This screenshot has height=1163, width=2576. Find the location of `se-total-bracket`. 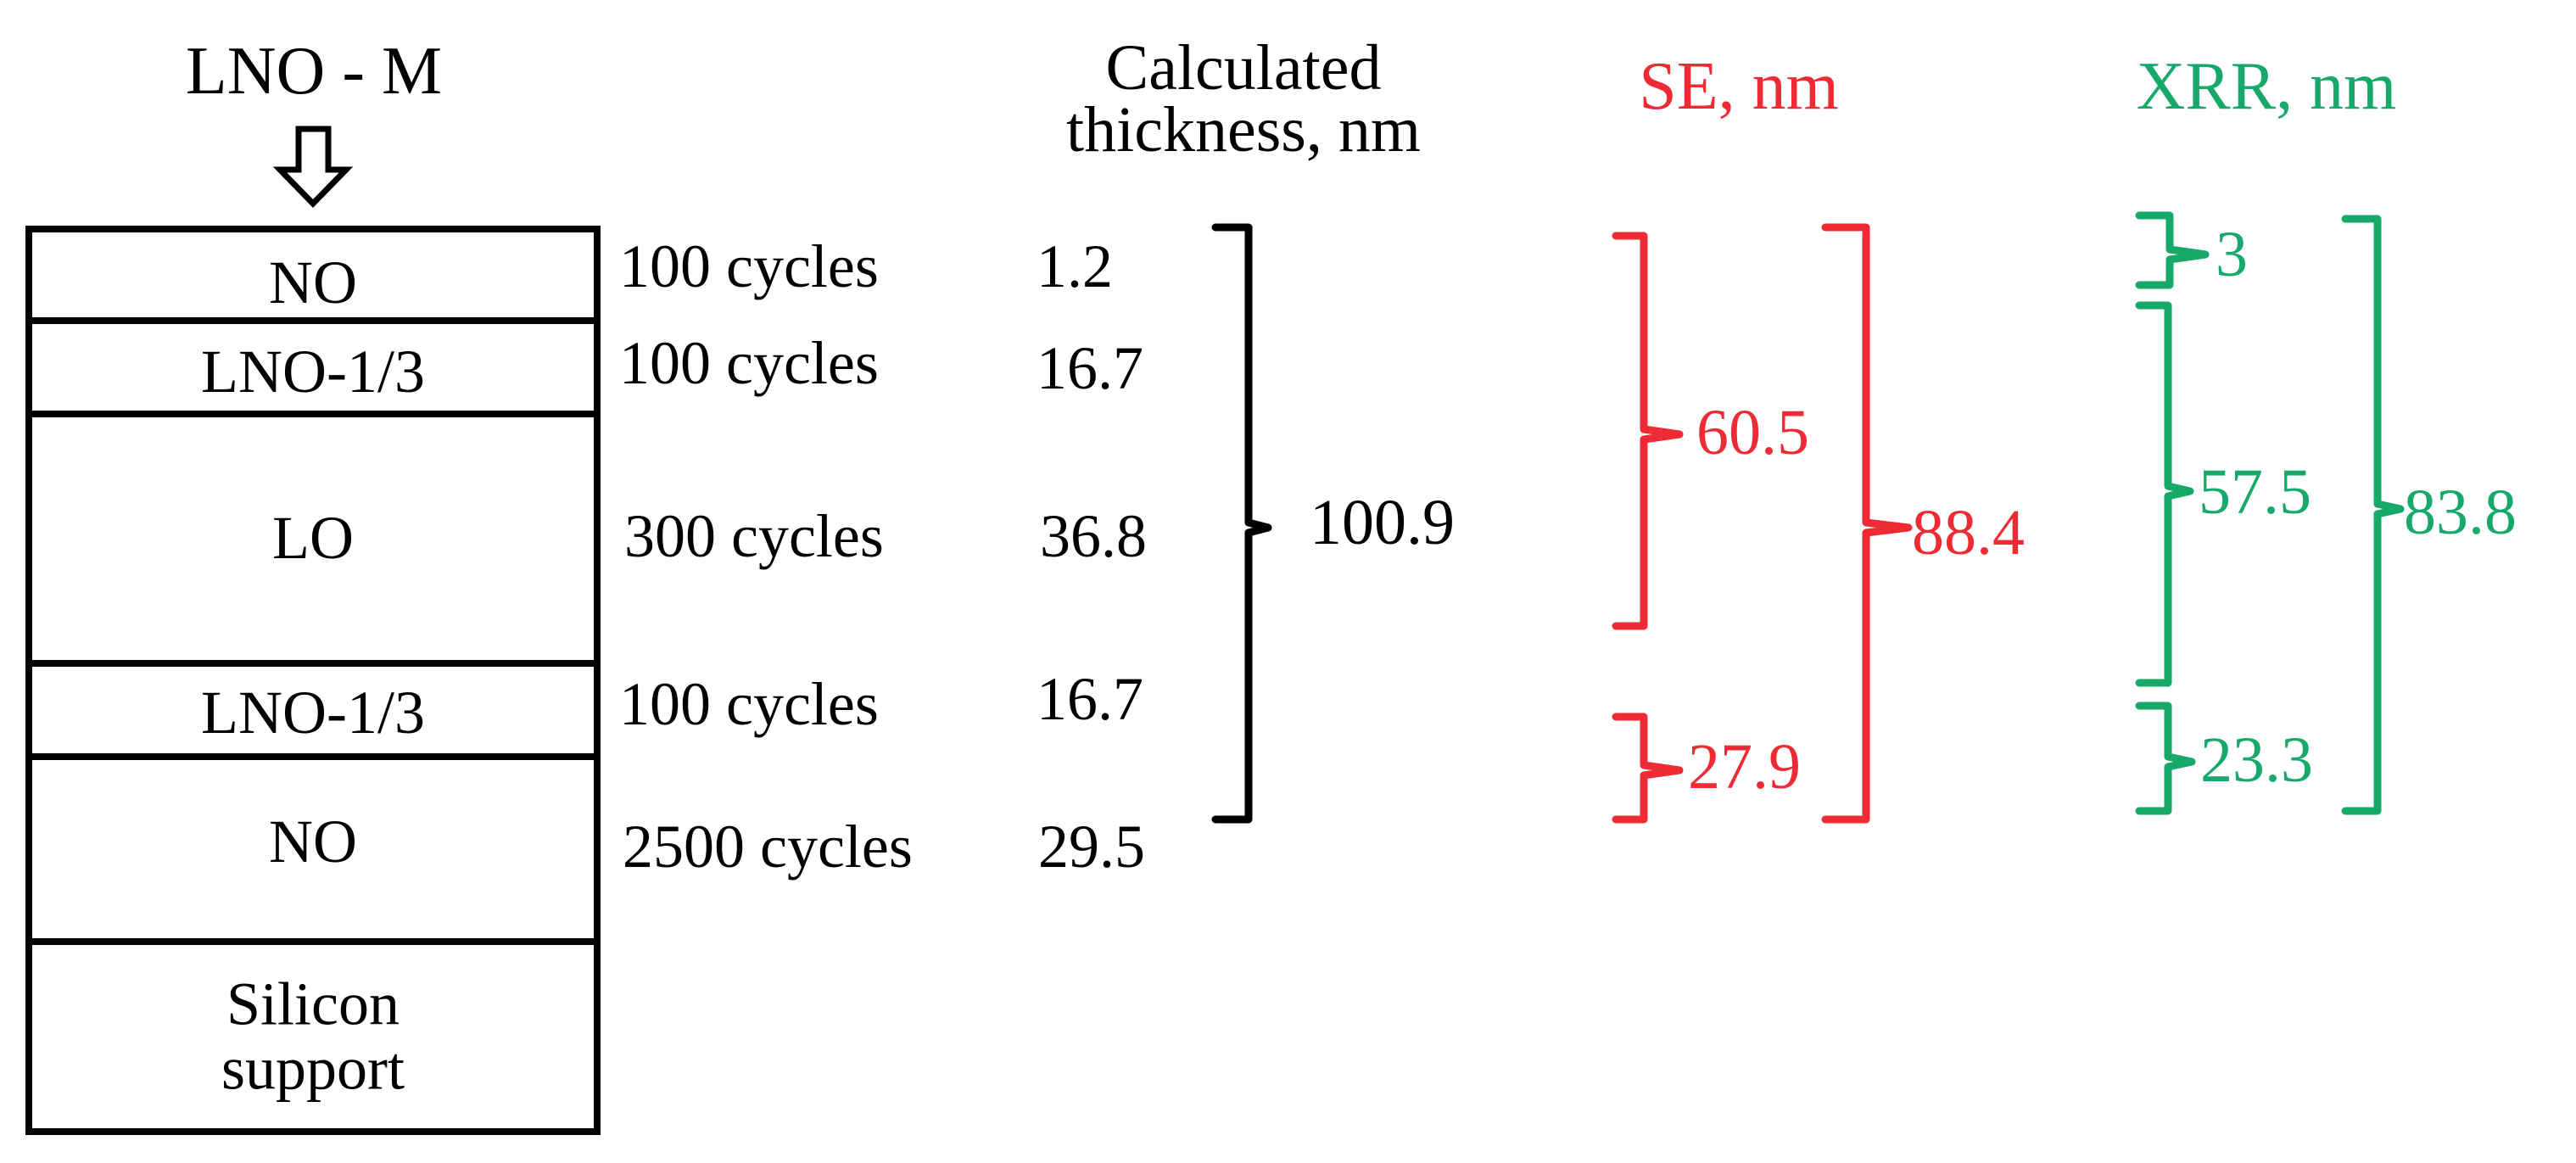

se-total-bracket is located at coordinates (1867, 523).